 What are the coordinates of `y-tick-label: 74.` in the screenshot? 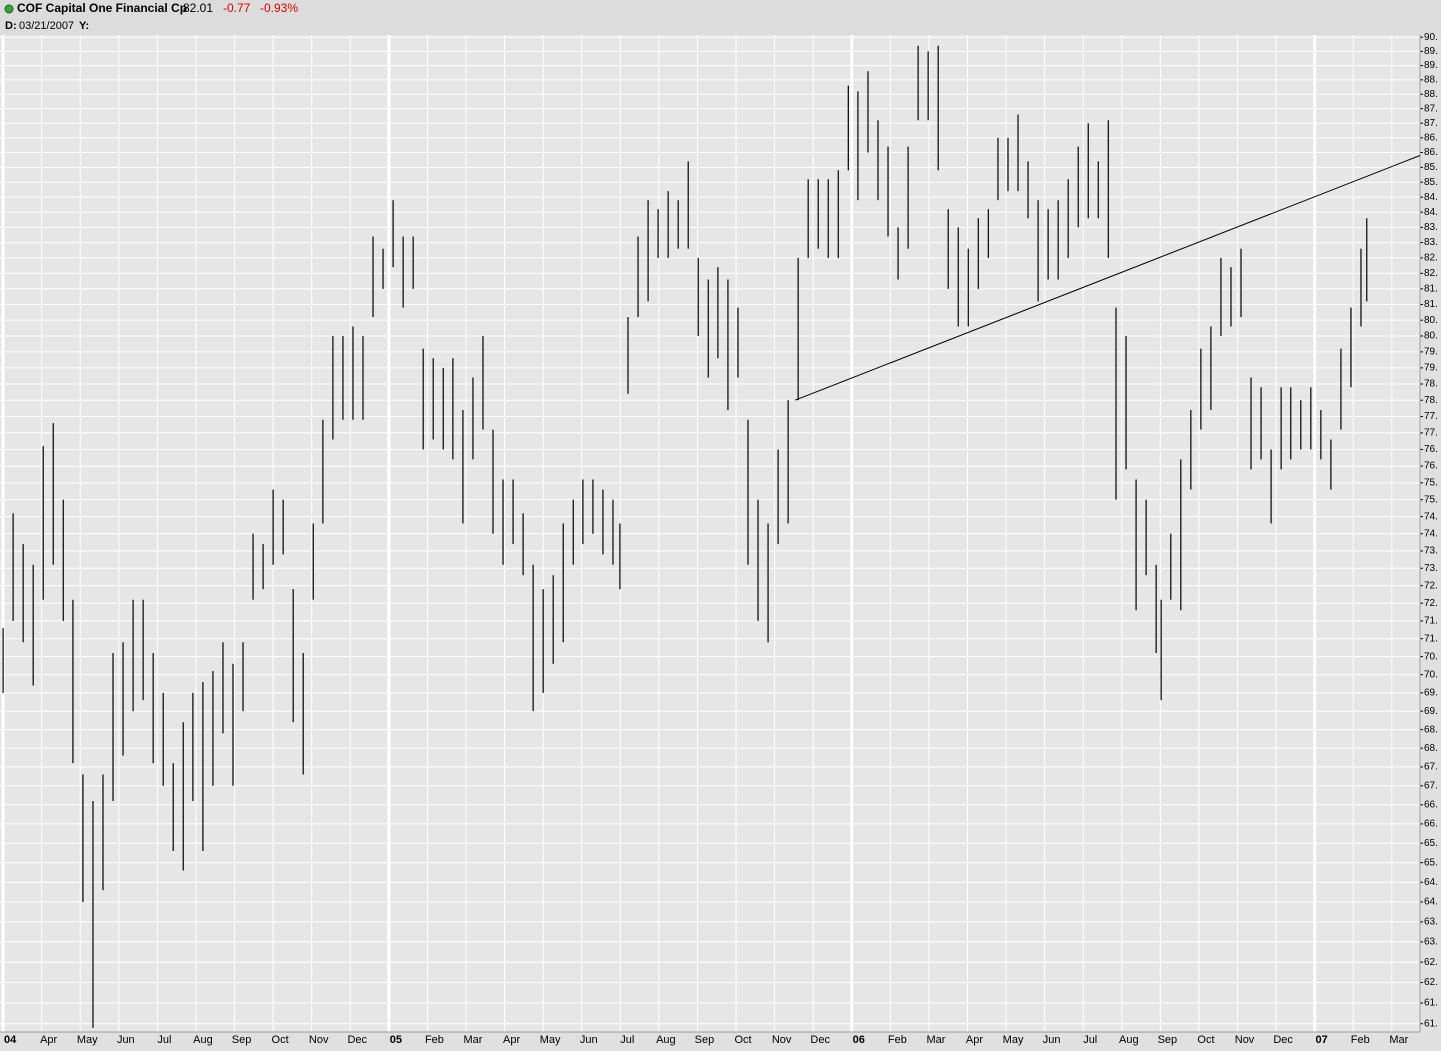 It's located at (1431, 516).